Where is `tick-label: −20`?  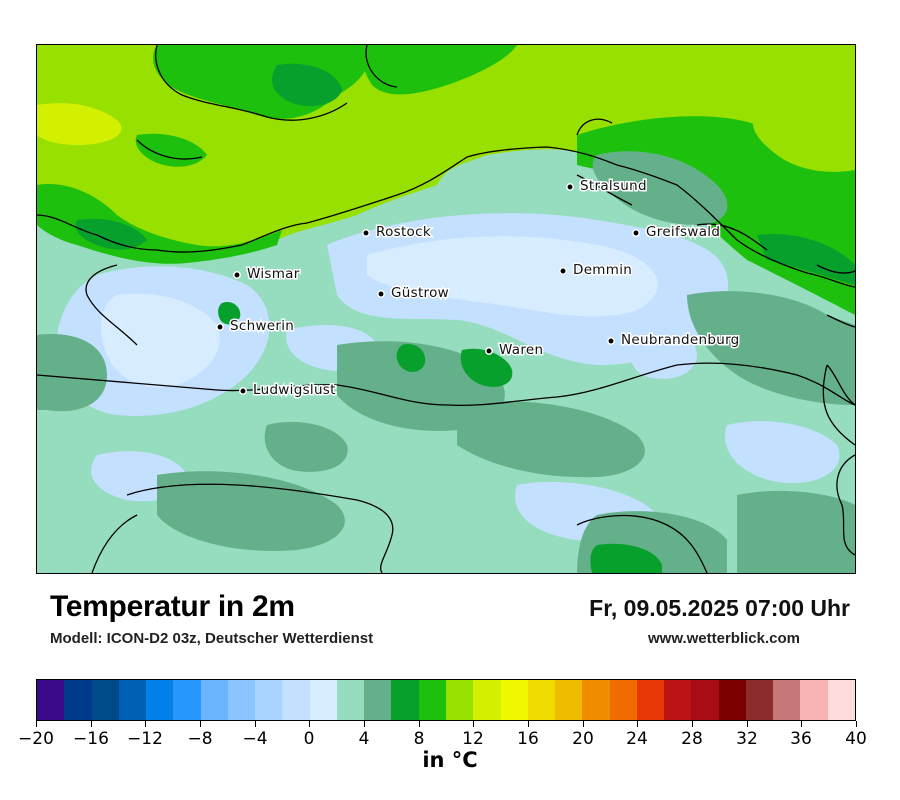 tick-label: −20 is located at coordinates (36, 739).